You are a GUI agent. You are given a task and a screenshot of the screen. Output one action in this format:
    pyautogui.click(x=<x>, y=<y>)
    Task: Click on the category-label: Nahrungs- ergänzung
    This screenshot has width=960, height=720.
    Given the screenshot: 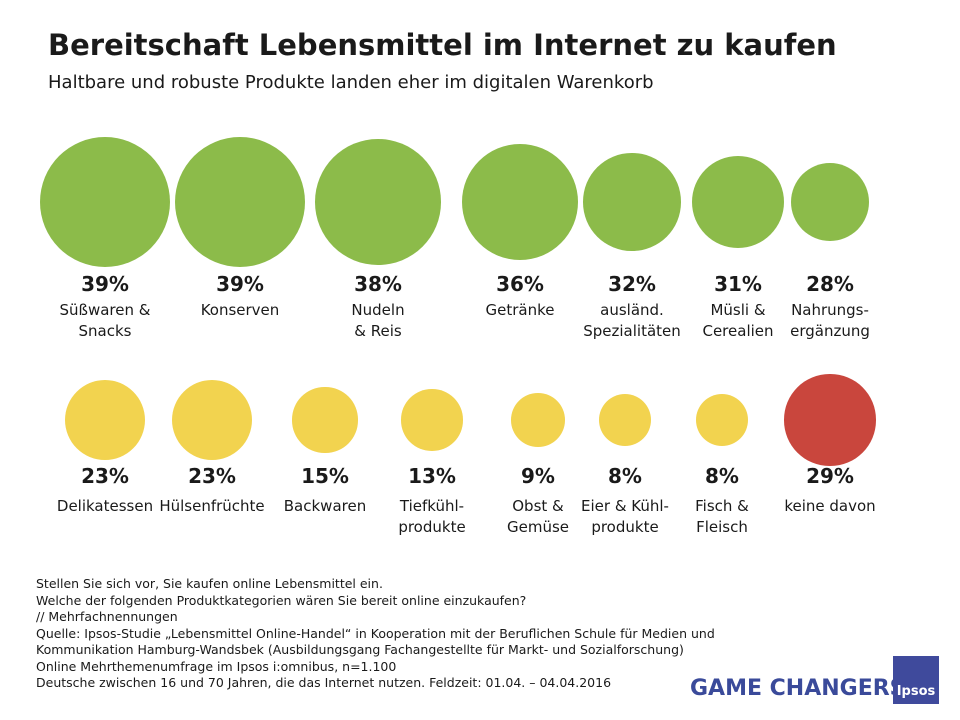 What is the action you would take?
    pyautogui.click(x=830, y=320)
    